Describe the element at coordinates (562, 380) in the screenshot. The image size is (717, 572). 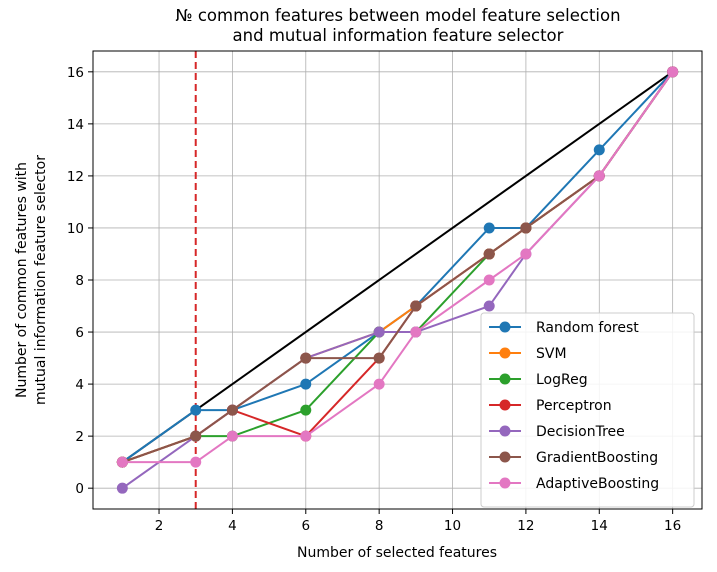
I see `legend-label: LogReg` at that location.